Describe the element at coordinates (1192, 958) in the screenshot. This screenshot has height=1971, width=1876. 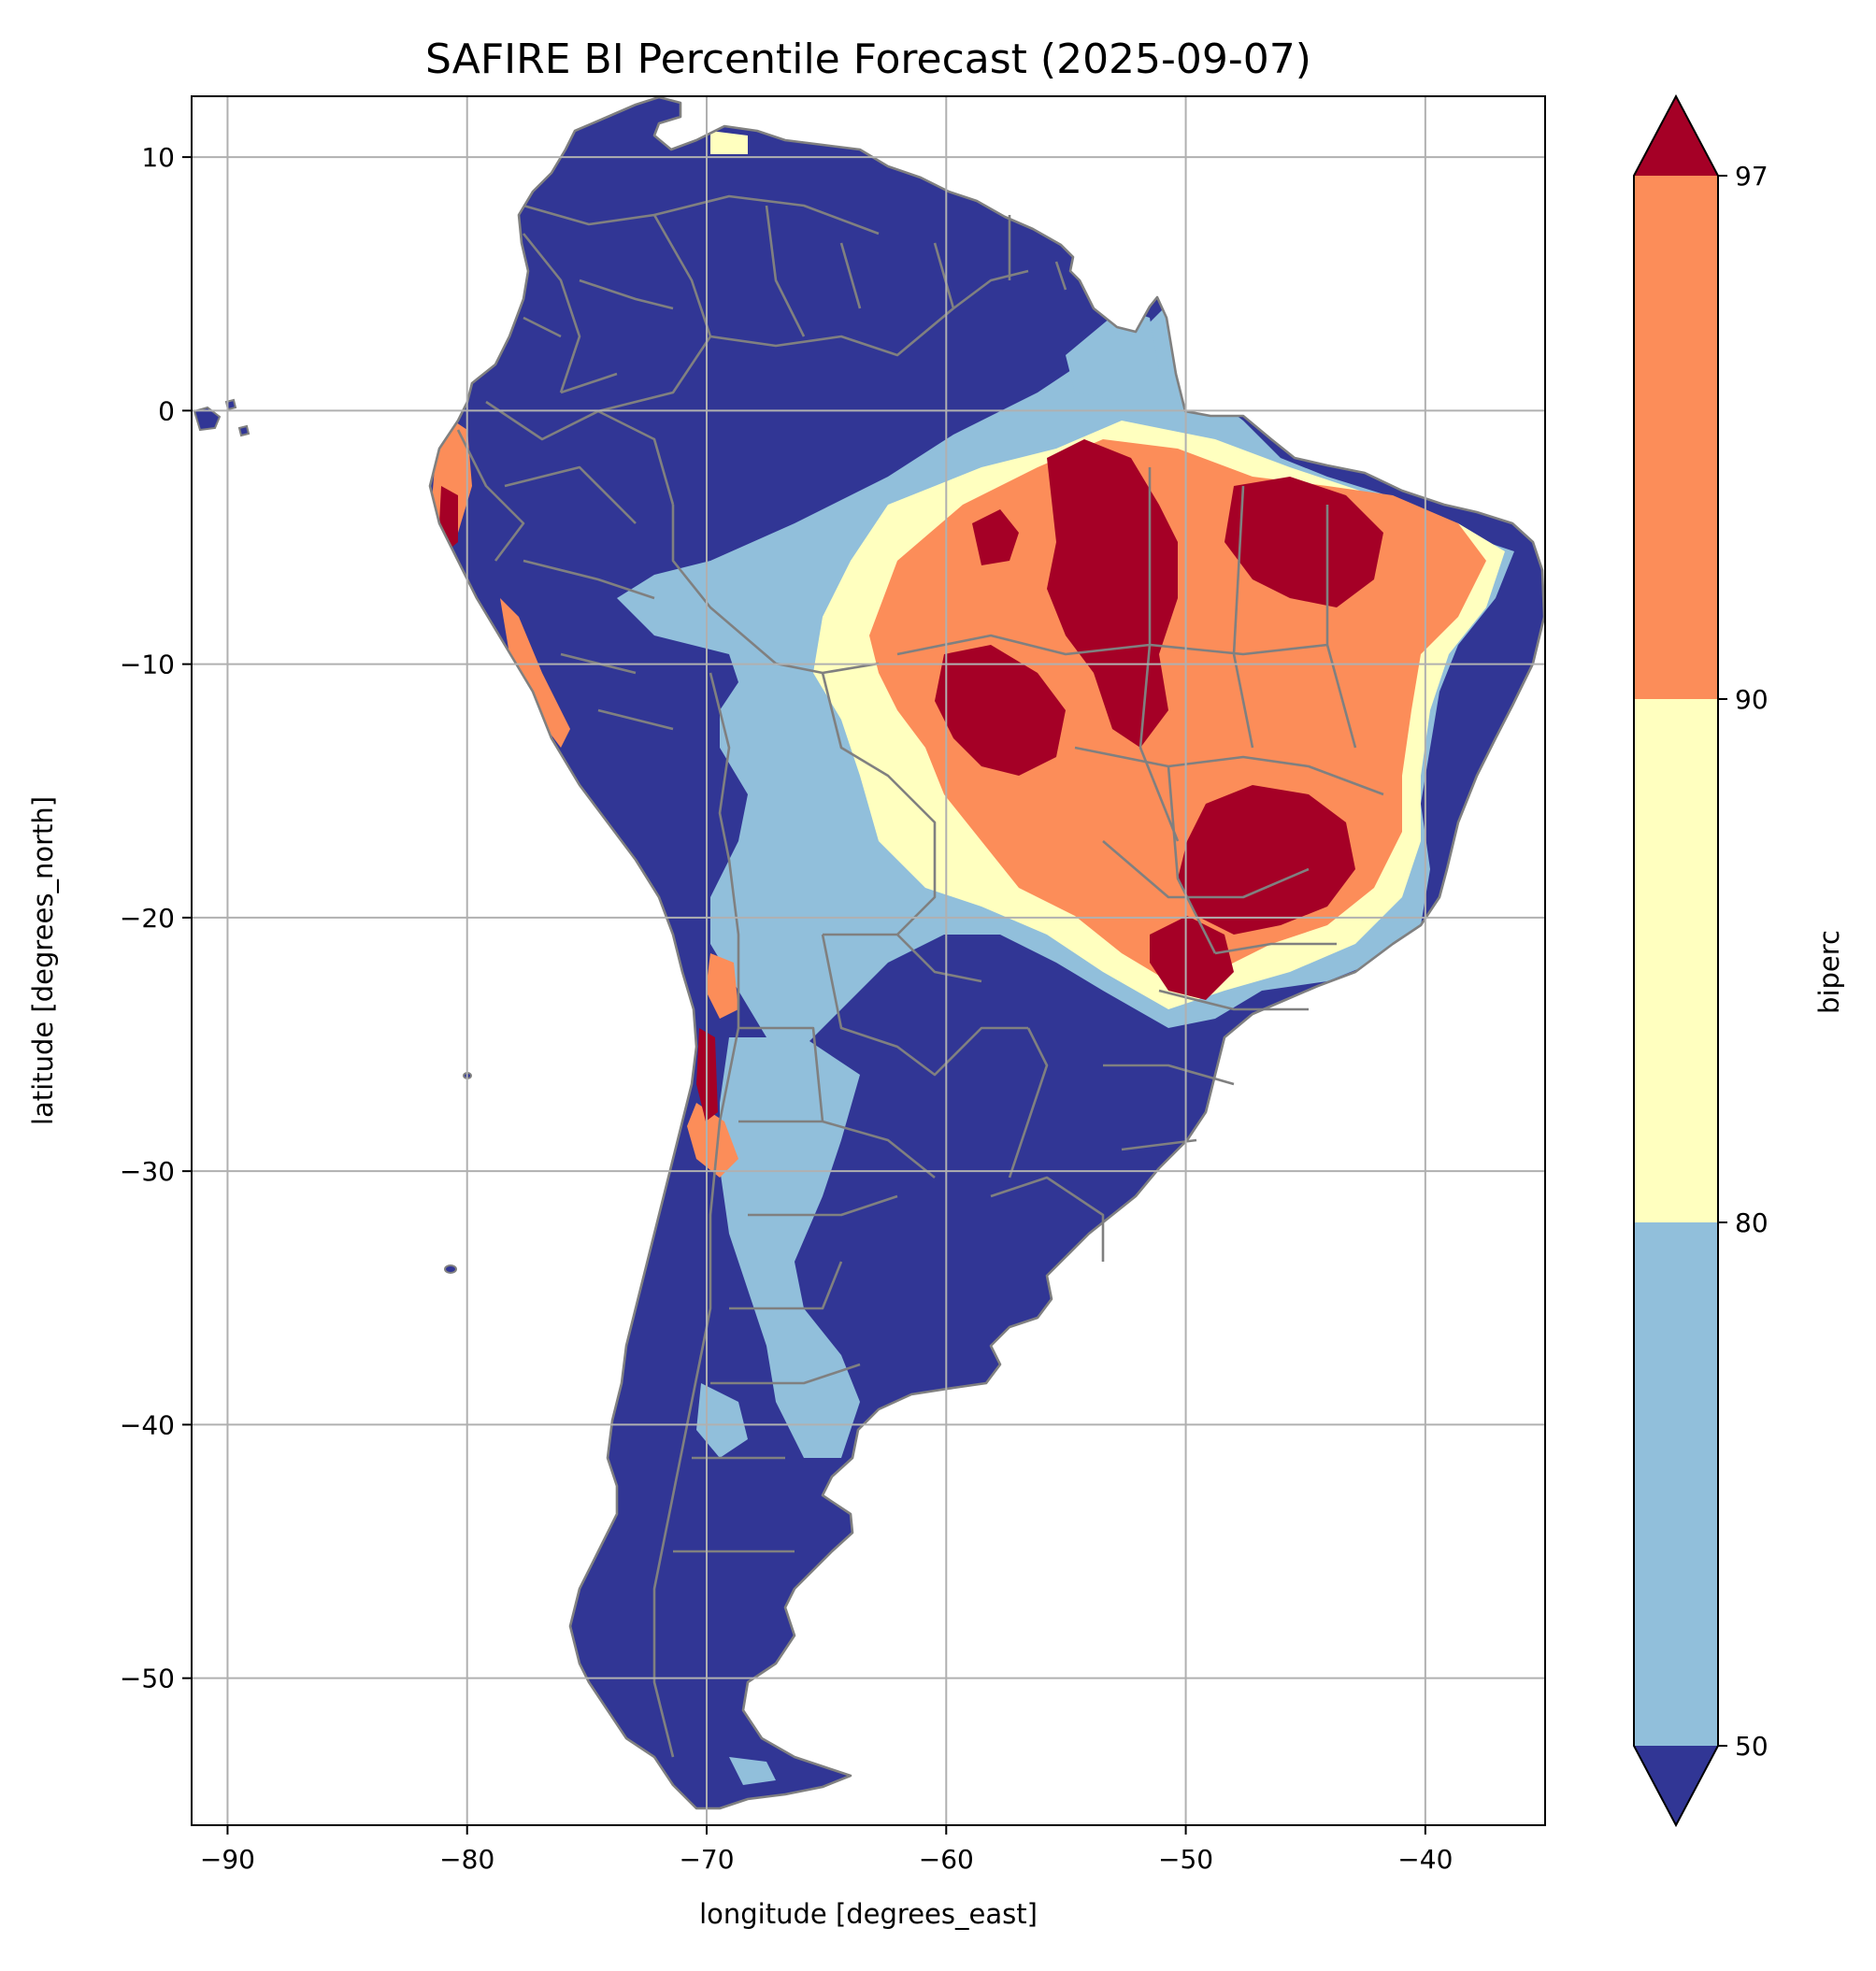
I see `region-red-south` at that location.